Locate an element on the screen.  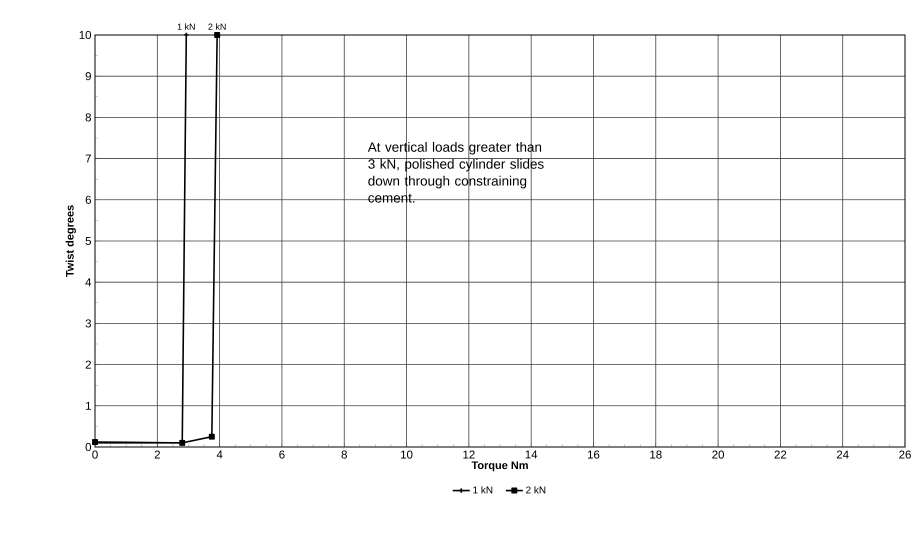
y-tick-label: 2 is located at coordinates (88, 364).